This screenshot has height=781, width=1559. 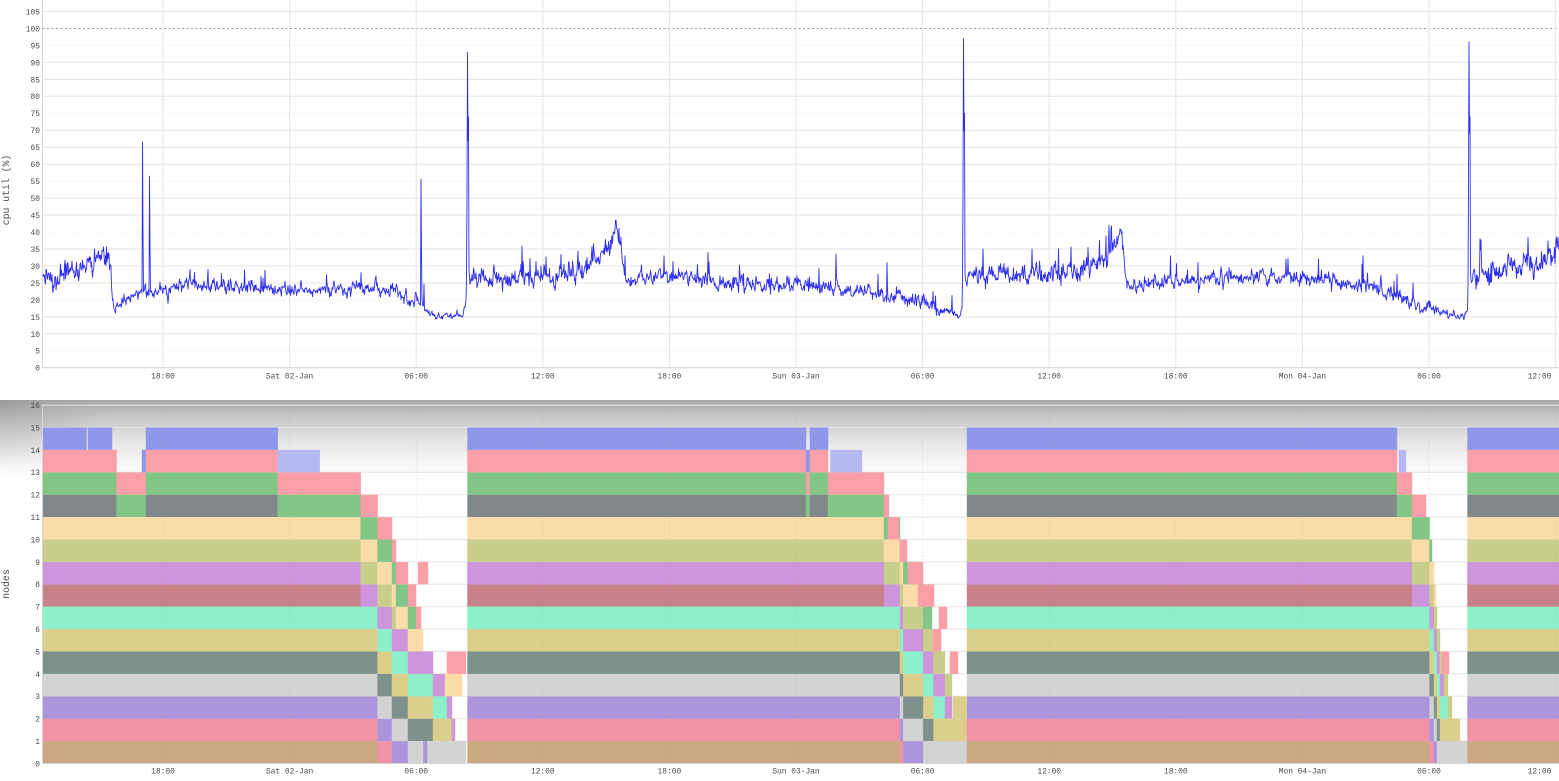 What do you see at coordinates (36, 284) in the screenshot?
I see `svg-text: 25` at bounding box center [36, 284].